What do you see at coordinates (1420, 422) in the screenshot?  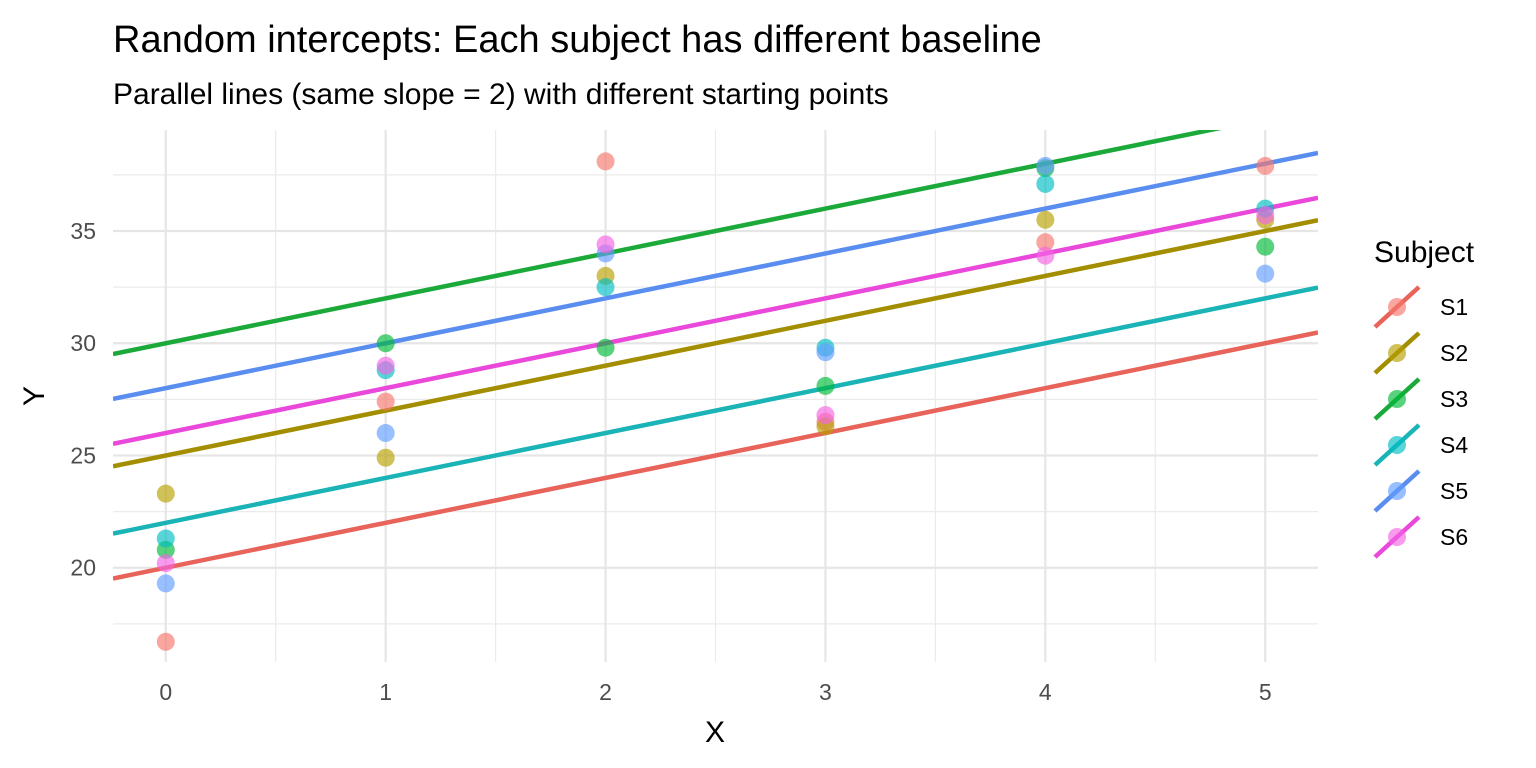 I see `legend-items: S1 S2 S3 S4 S5 S6` at bounding box center [1420, 422].